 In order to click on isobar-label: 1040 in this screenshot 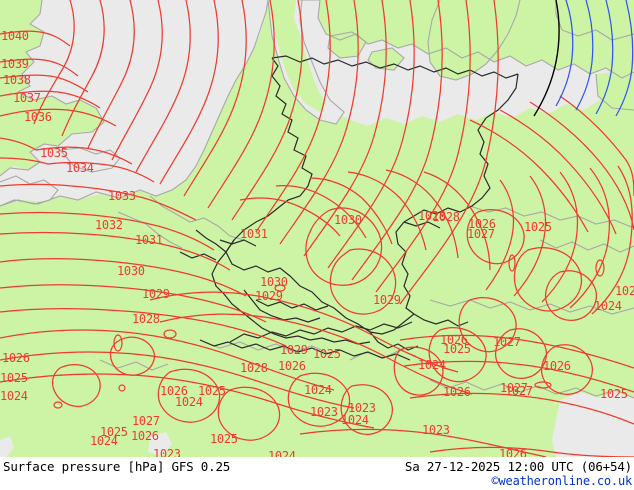, I will do `click(15, 36)`.